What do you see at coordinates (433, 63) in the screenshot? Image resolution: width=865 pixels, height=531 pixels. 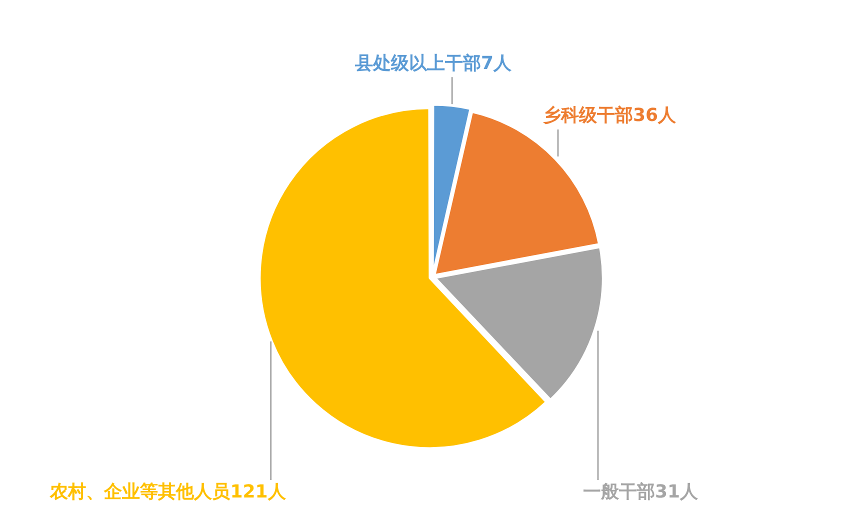 I see `slice-label: 县处级以上干部7人` at bounding box center [433, 63].